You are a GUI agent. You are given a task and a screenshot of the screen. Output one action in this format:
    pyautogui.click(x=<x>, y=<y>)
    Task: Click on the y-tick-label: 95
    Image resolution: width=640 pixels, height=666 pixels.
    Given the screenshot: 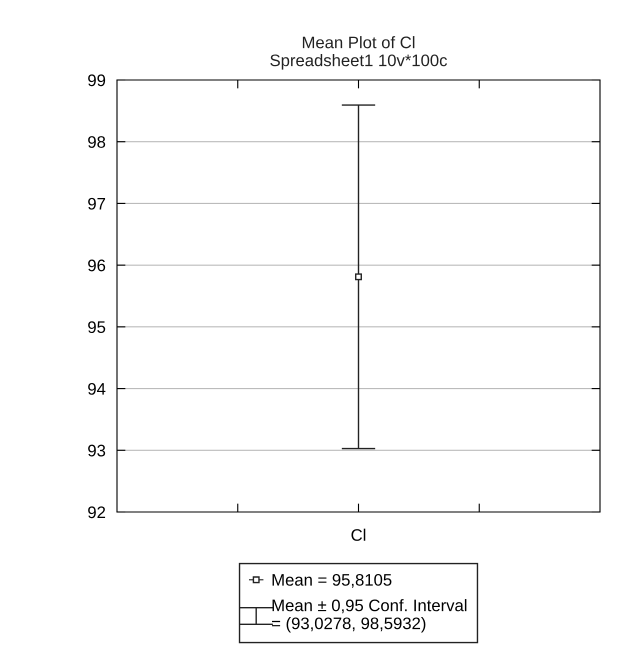 What is the action you would take?
    pyautogui.click(x=97, y=327)
    